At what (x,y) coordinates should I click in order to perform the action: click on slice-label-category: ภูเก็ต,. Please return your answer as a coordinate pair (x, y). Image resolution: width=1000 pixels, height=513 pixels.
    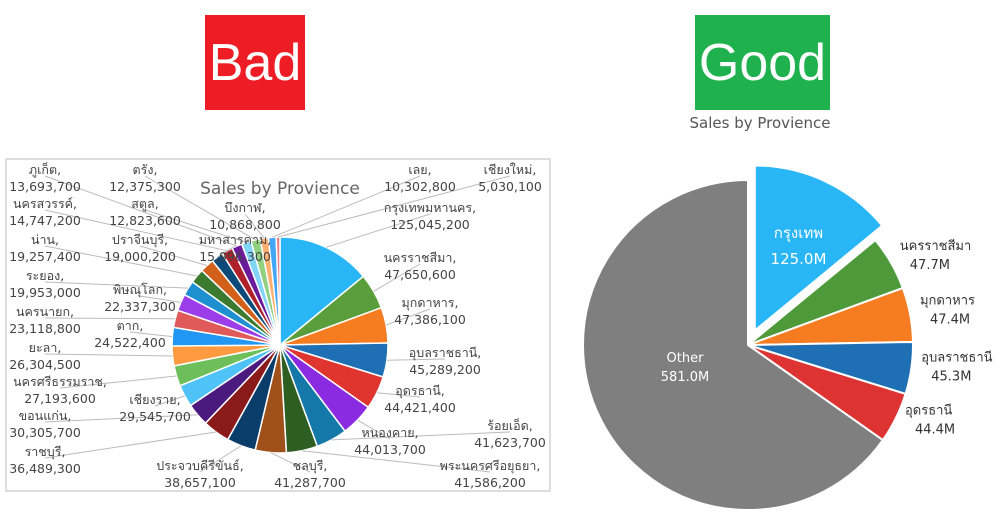
    Looking at the image, I should click on (45, 170).